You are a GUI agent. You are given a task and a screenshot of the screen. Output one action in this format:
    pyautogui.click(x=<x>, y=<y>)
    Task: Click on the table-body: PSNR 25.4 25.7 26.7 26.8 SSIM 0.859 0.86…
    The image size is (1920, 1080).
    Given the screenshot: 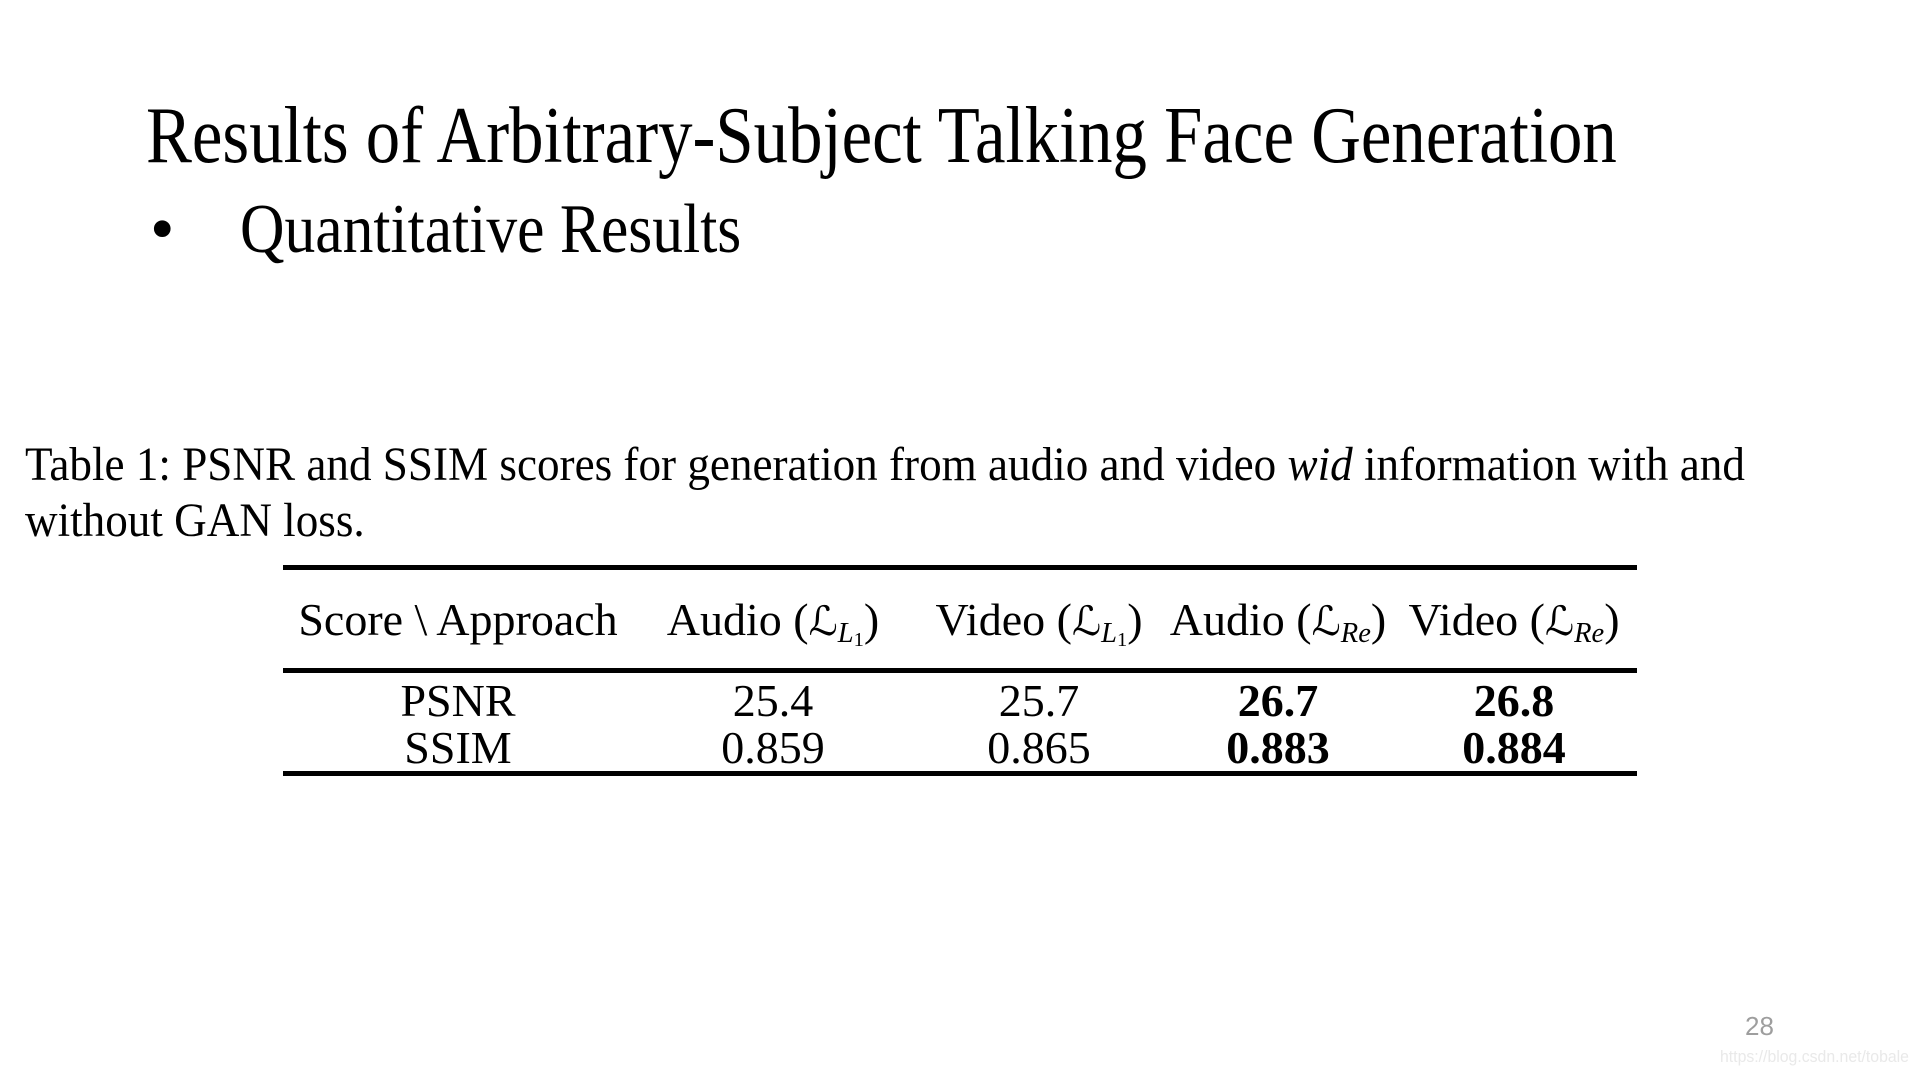 What is the action you would take?
    pyautogui.click(x=960, y=722)
    